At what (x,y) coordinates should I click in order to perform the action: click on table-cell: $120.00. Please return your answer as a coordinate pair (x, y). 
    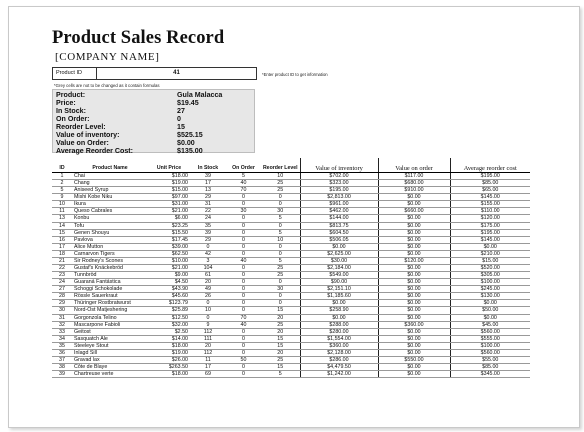
    Looking at the image, I should click on (489, 218).